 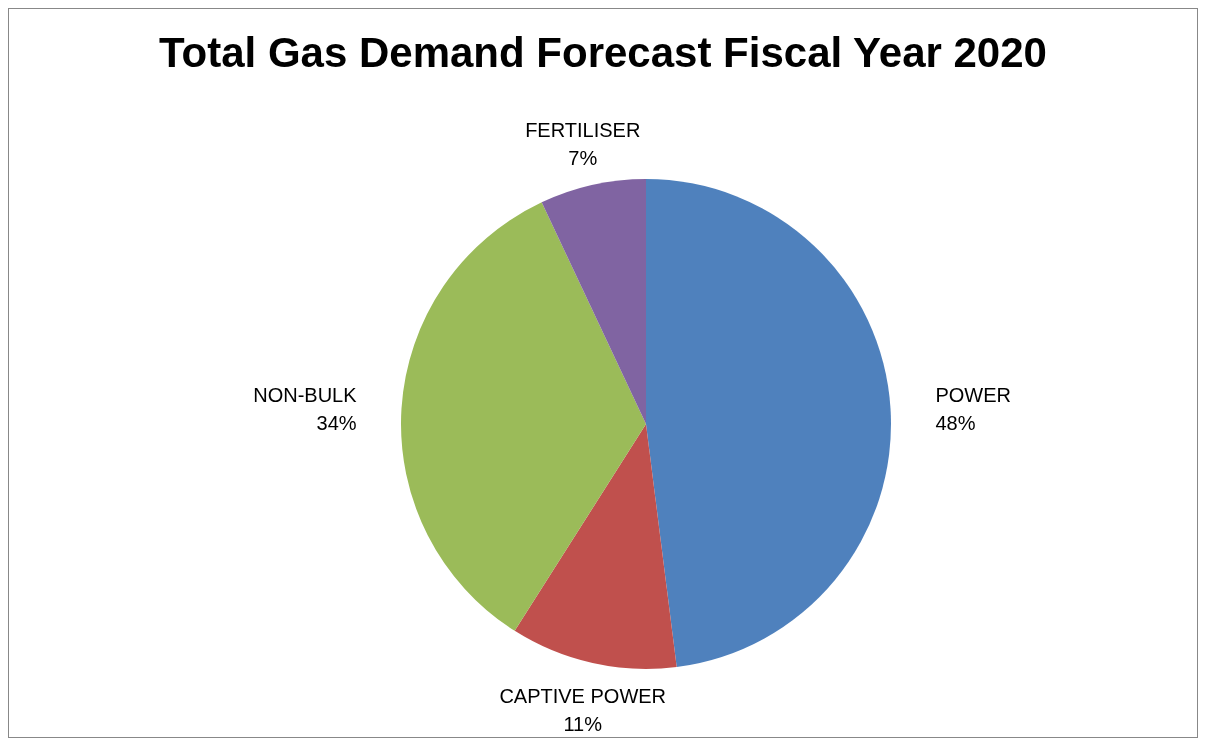 I want to click on slice-label: FERTILISER, so click(x=583, y=129).